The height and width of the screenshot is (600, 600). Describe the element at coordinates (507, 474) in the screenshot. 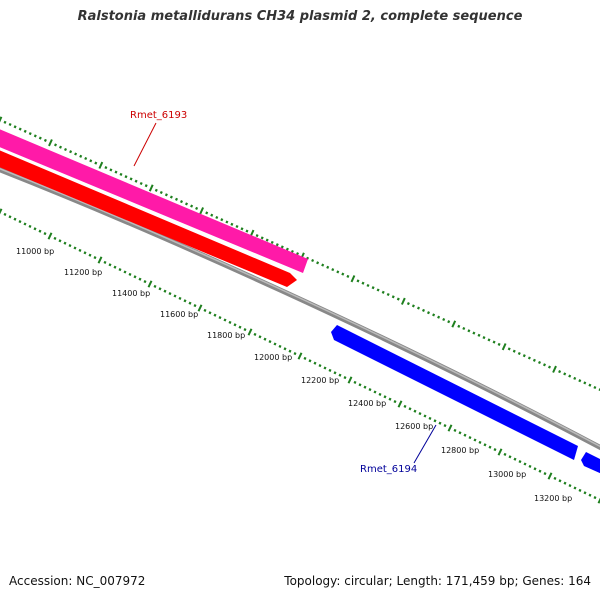

I see `scale-label: 13000 bp` at that location.